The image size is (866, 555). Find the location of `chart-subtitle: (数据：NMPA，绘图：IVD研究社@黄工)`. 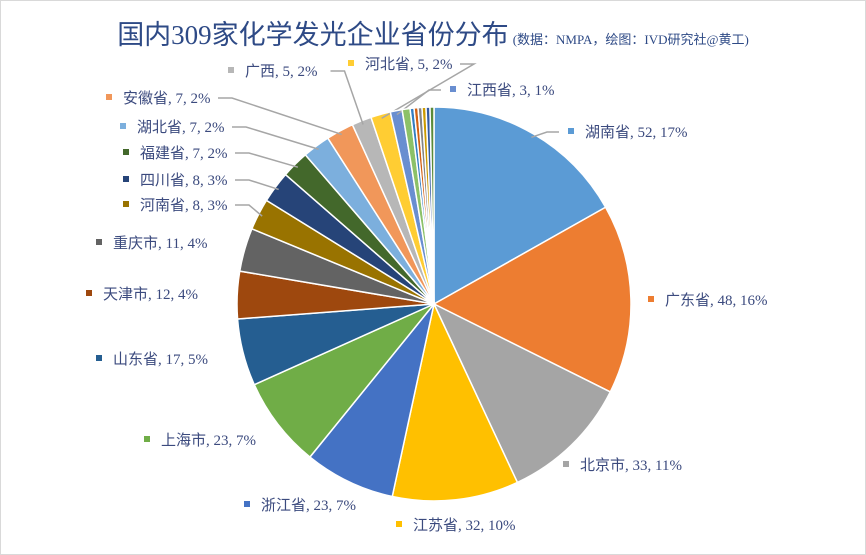

chart-subtitle: (数据：NMPA，绘图：IVD研究社@黄工) is located at coordinates (630, 39).